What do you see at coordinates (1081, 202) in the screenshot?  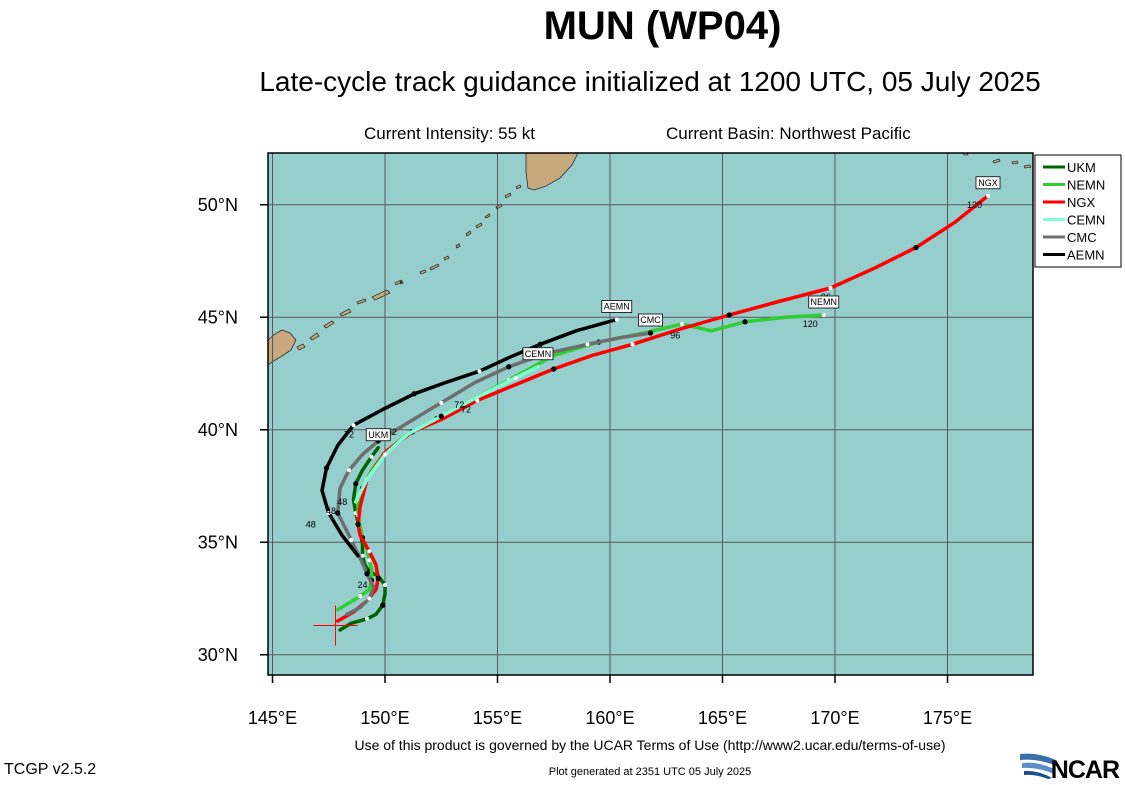 I see `legend-label-ngx: NGX` at bounding box center [1081, 202].